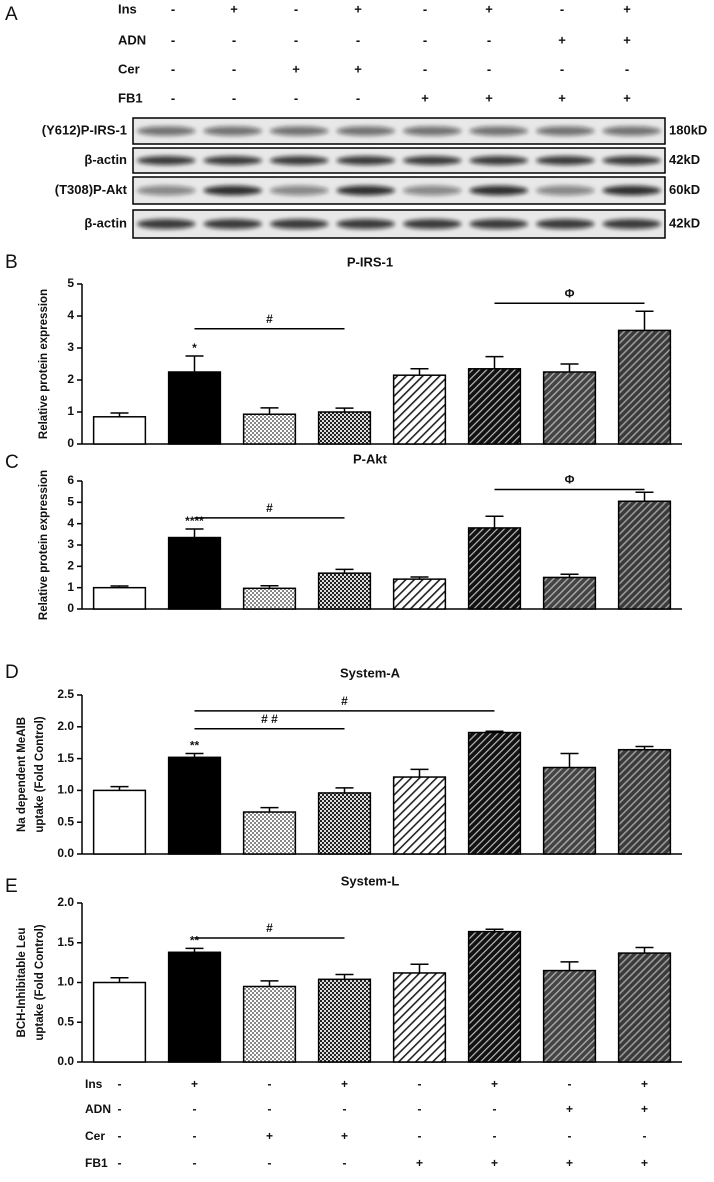  Describe the element at coordinates (70, 523) in the screenshot. I see `y-tick-label: 4` at that location.